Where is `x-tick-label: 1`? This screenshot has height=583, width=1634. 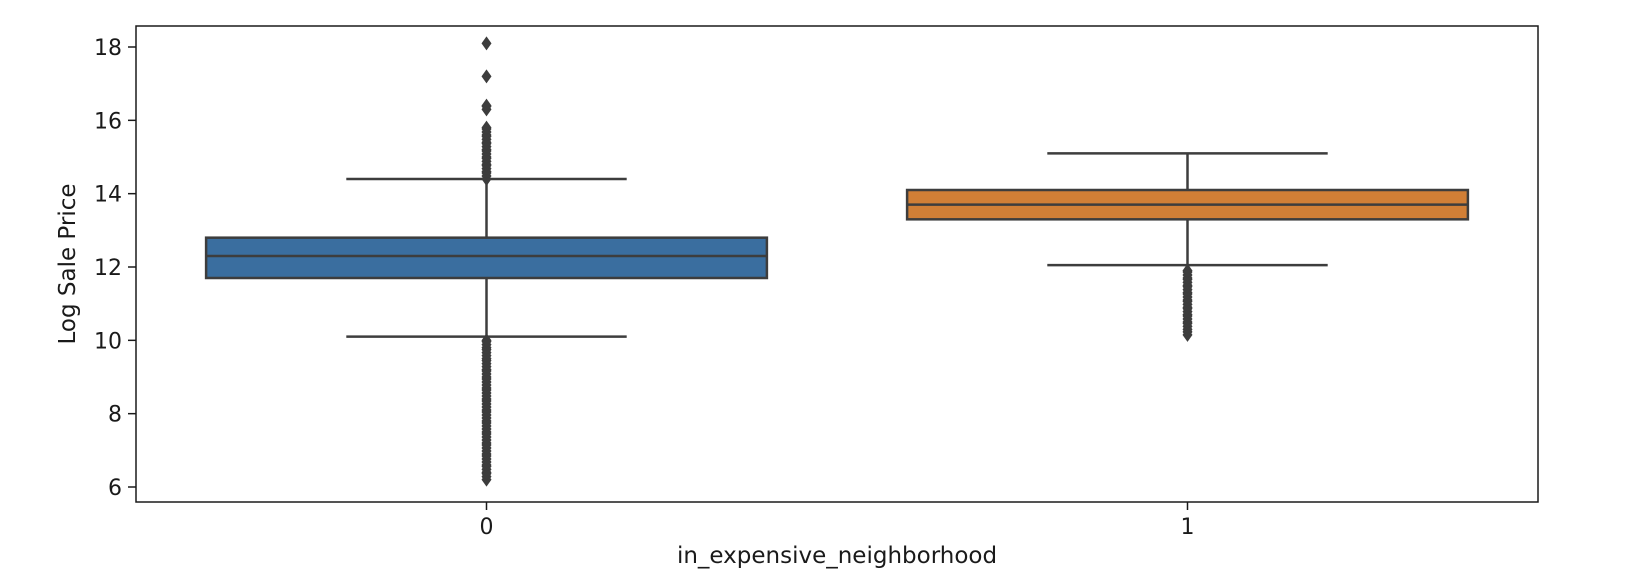 x-tick-label: 1 is located at coordinates (1188, 527).